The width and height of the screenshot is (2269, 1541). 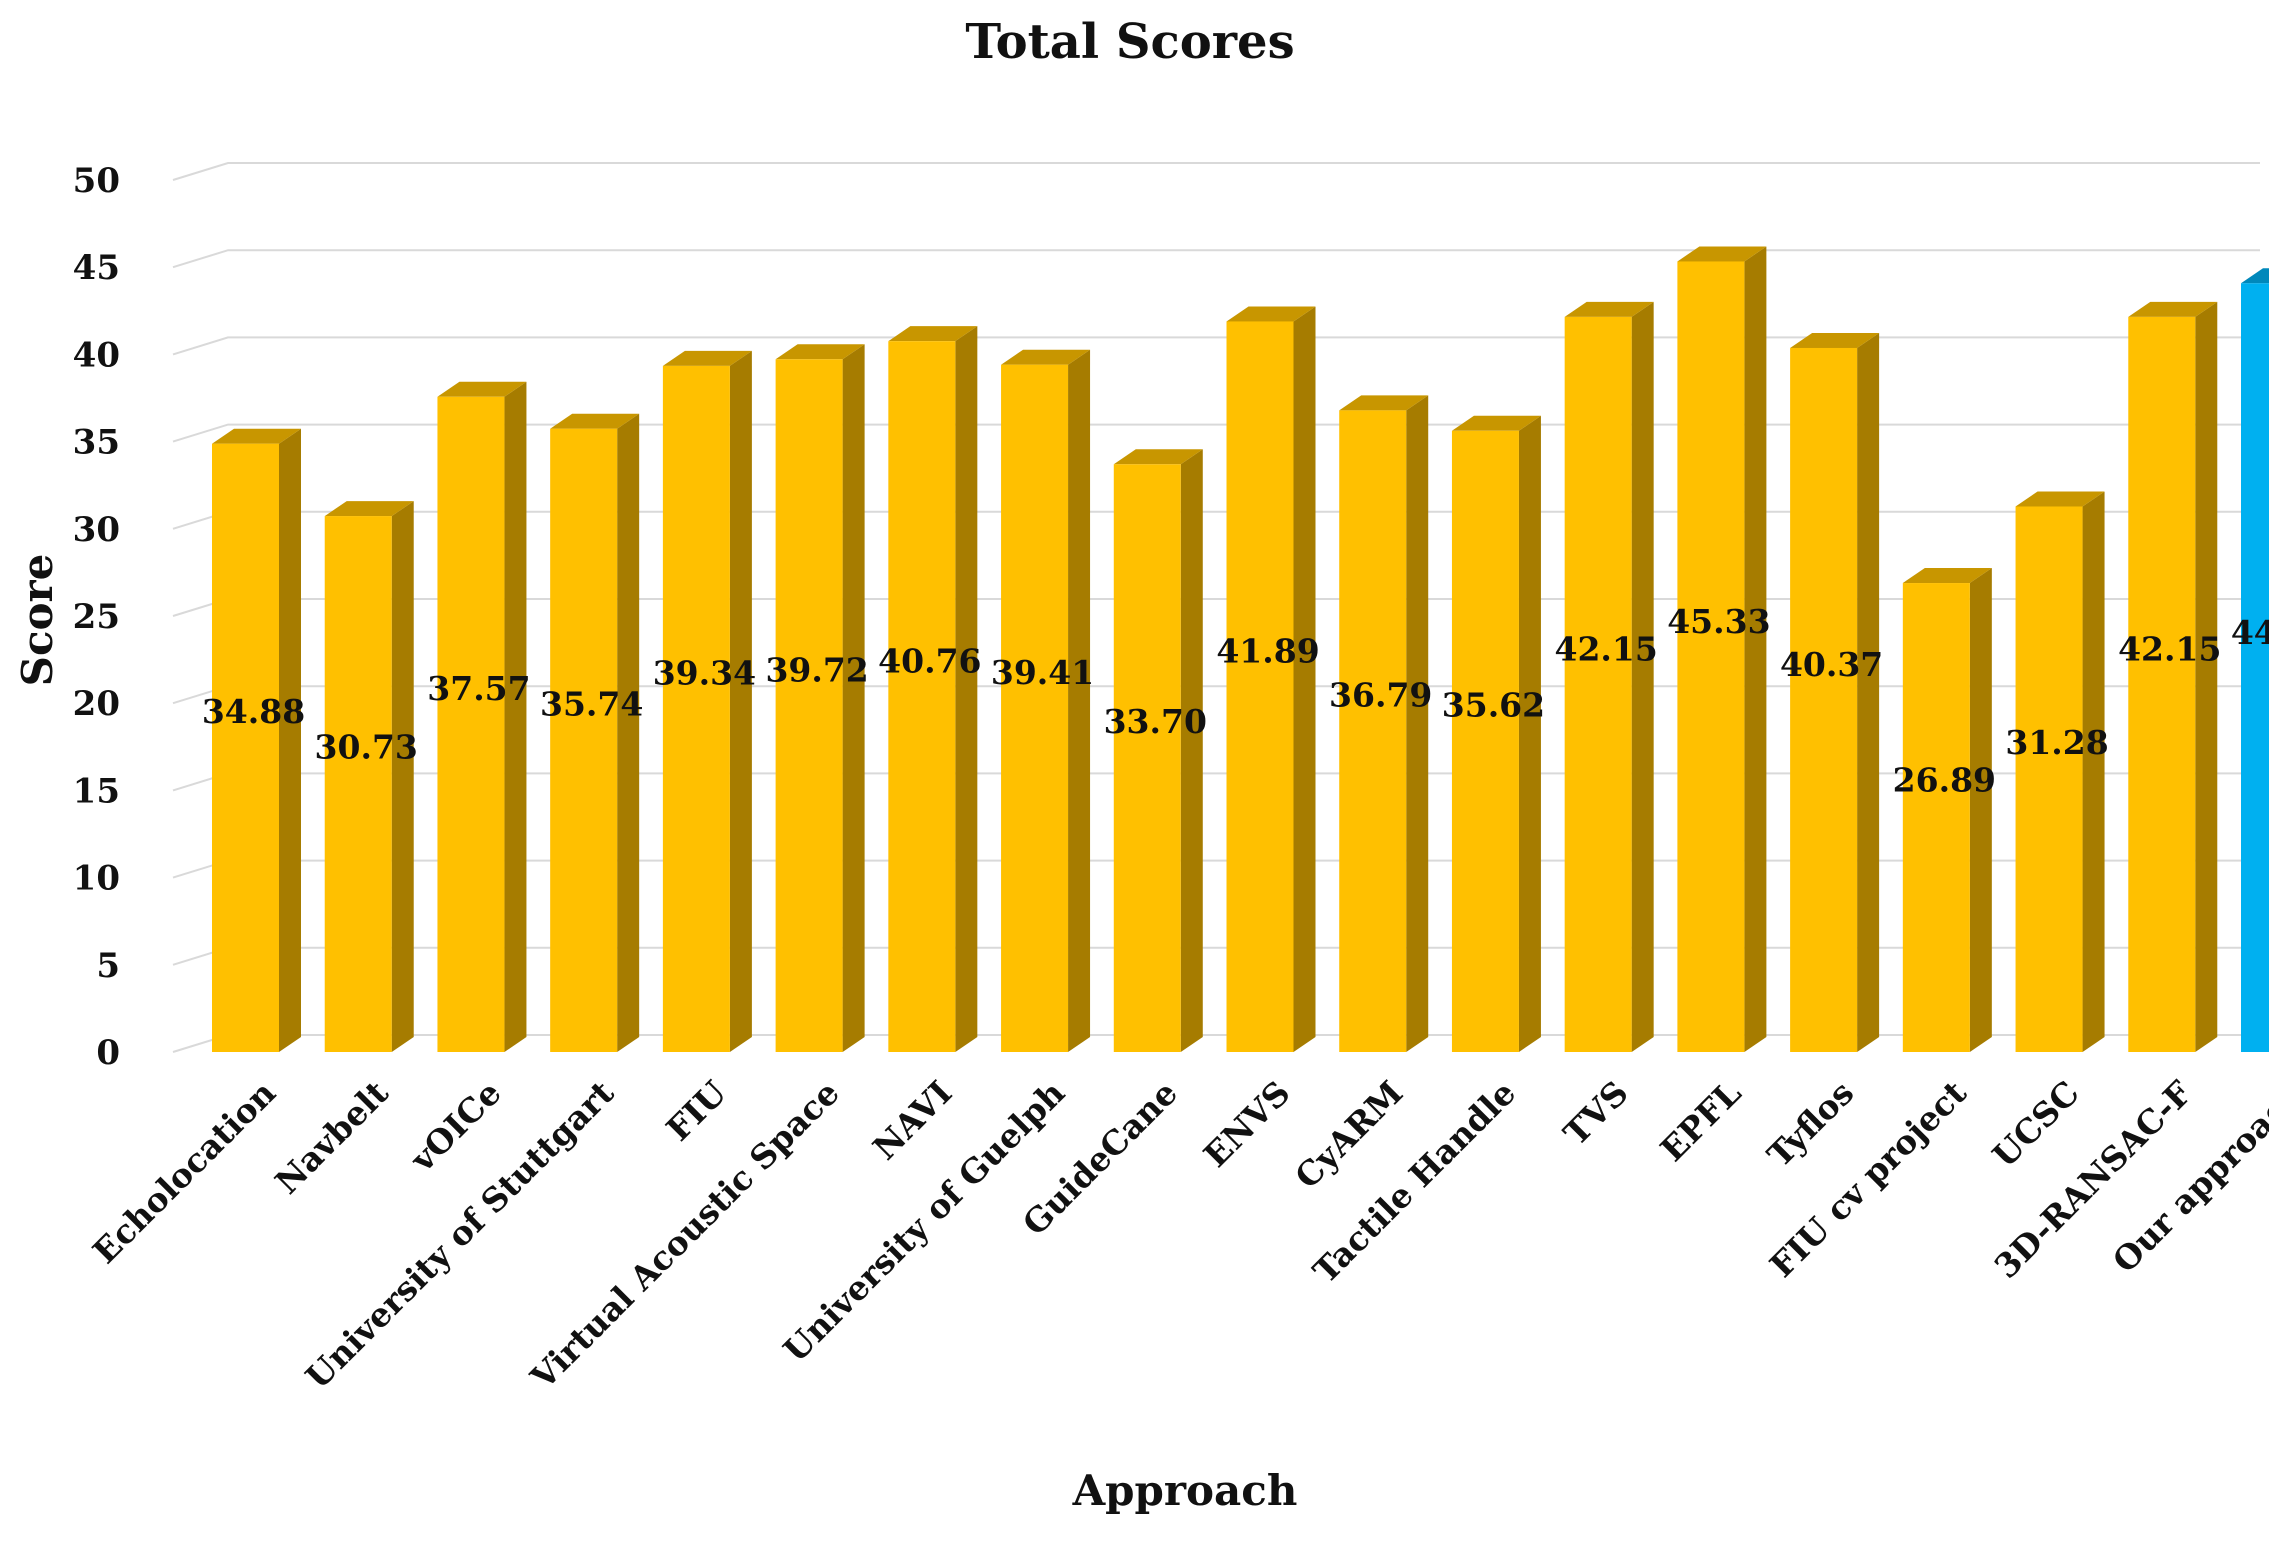 I want to click on x-tick-label: NAVI, so click(x=912, y=1120).